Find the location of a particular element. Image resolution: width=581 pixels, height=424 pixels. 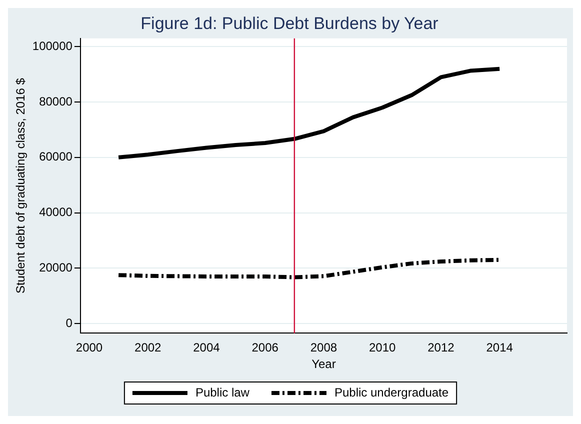

x-tick-label: 2012 is located at coordinates (441, 347).